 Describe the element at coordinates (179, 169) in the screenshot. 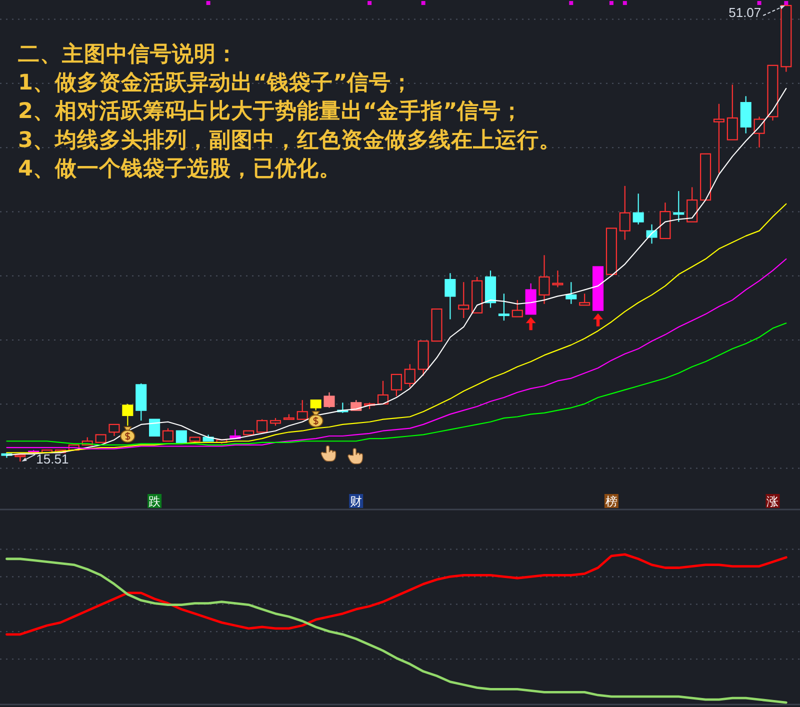

I see `annotation: 4、做一个钱袋子选股，已优化。` at that location.